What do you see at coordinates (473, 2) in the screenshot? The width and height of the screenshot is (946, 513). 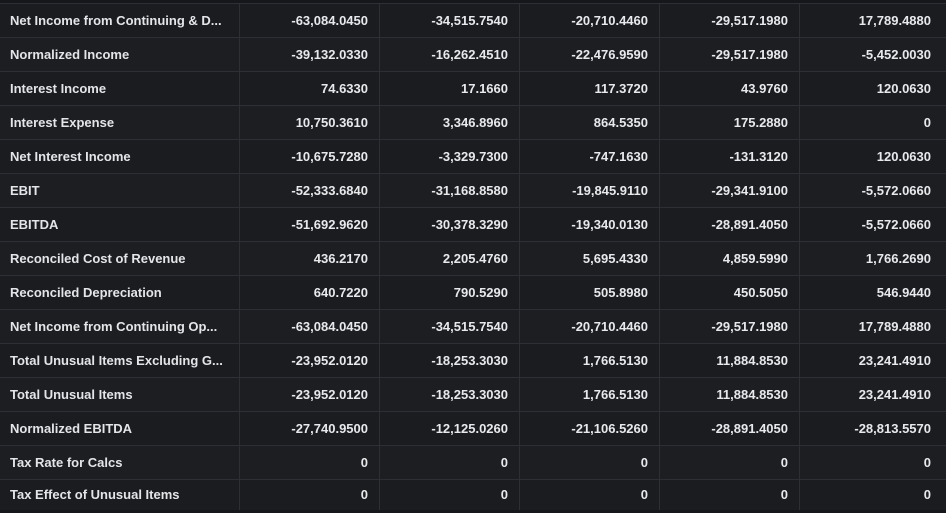 I see `table-top-edge` at bounding box center [473, 2].